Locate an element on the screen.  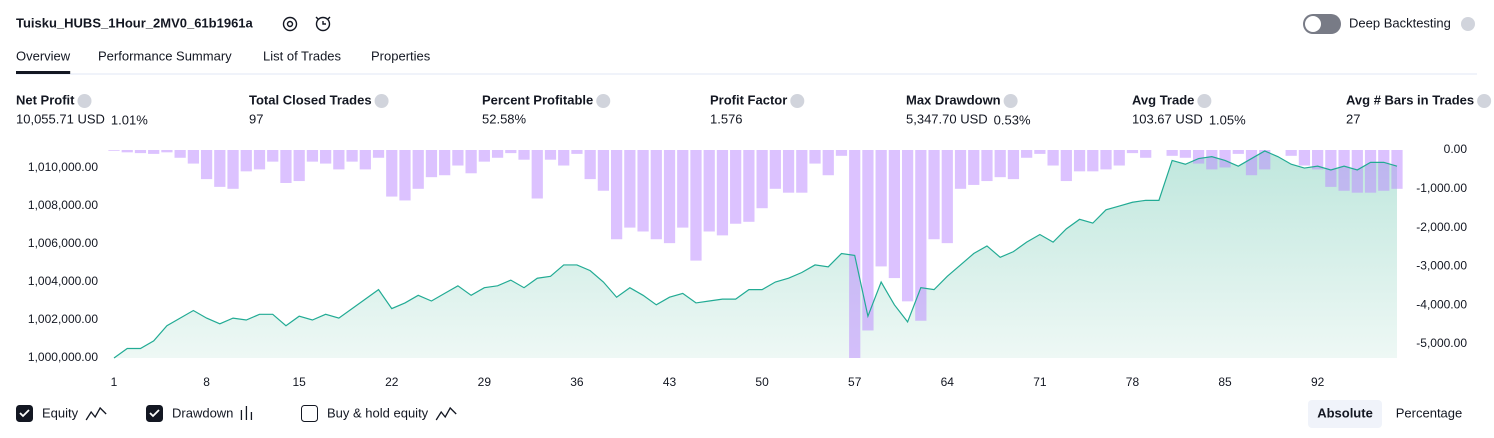
stat-value: 5,347.70 USD is located at coordinates (947, 118).